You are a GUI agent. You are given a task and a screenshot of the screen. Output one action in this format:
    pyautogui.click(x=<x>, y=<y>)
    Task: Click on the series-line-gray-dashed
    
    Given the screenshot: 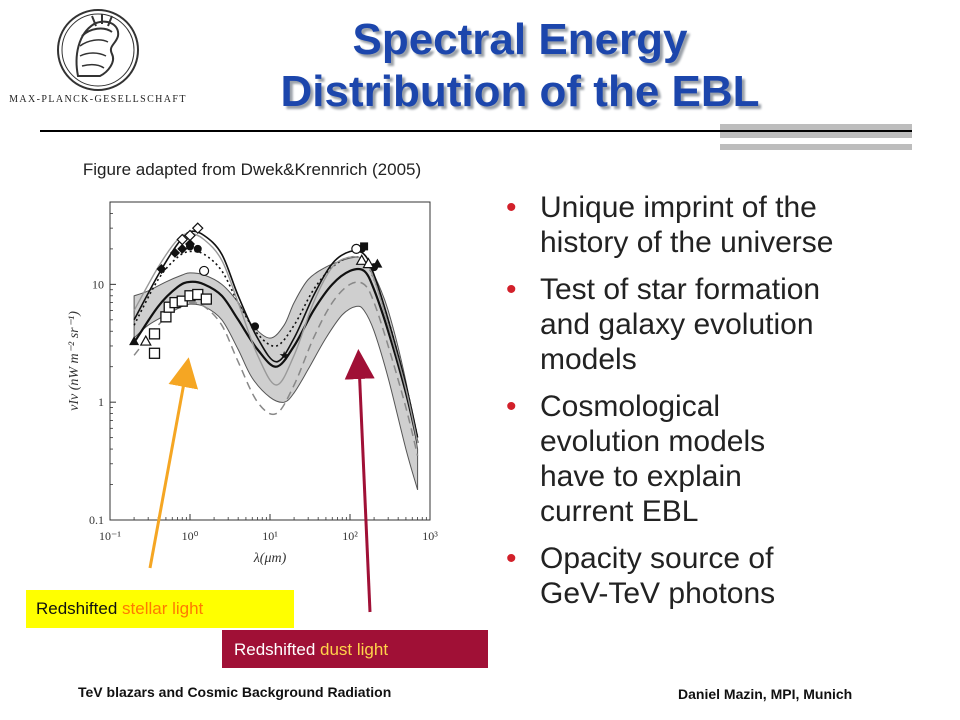 What is the action you would take?
    pyautogui.click(x=276, y=369)
    